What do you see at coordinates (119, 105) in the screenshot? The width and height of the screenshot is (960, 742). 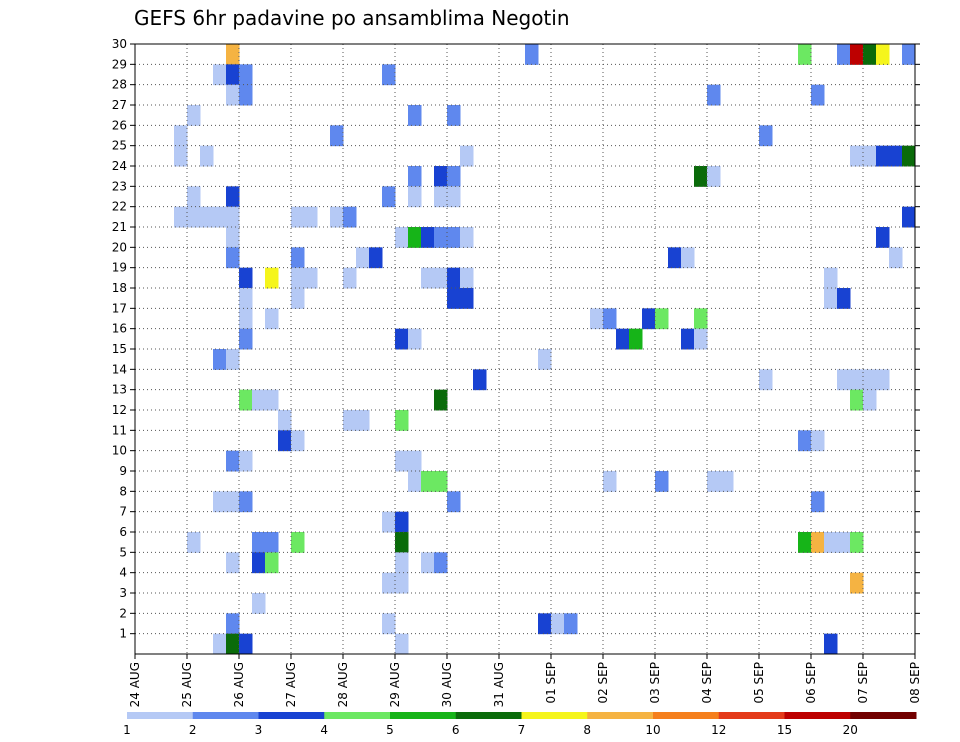 I see `y-tick-label: 27` at bounding box center [119, 105].